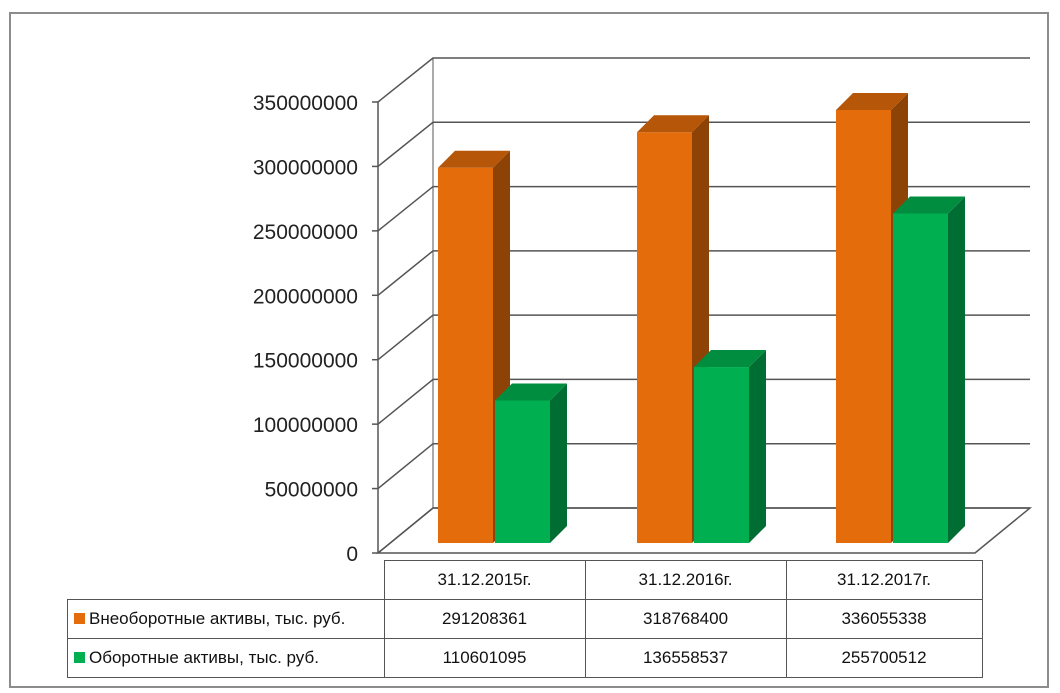 This screenshot has width=1060, height=693. I want to click on y-tick-label: 150000000, so click(305, 361).